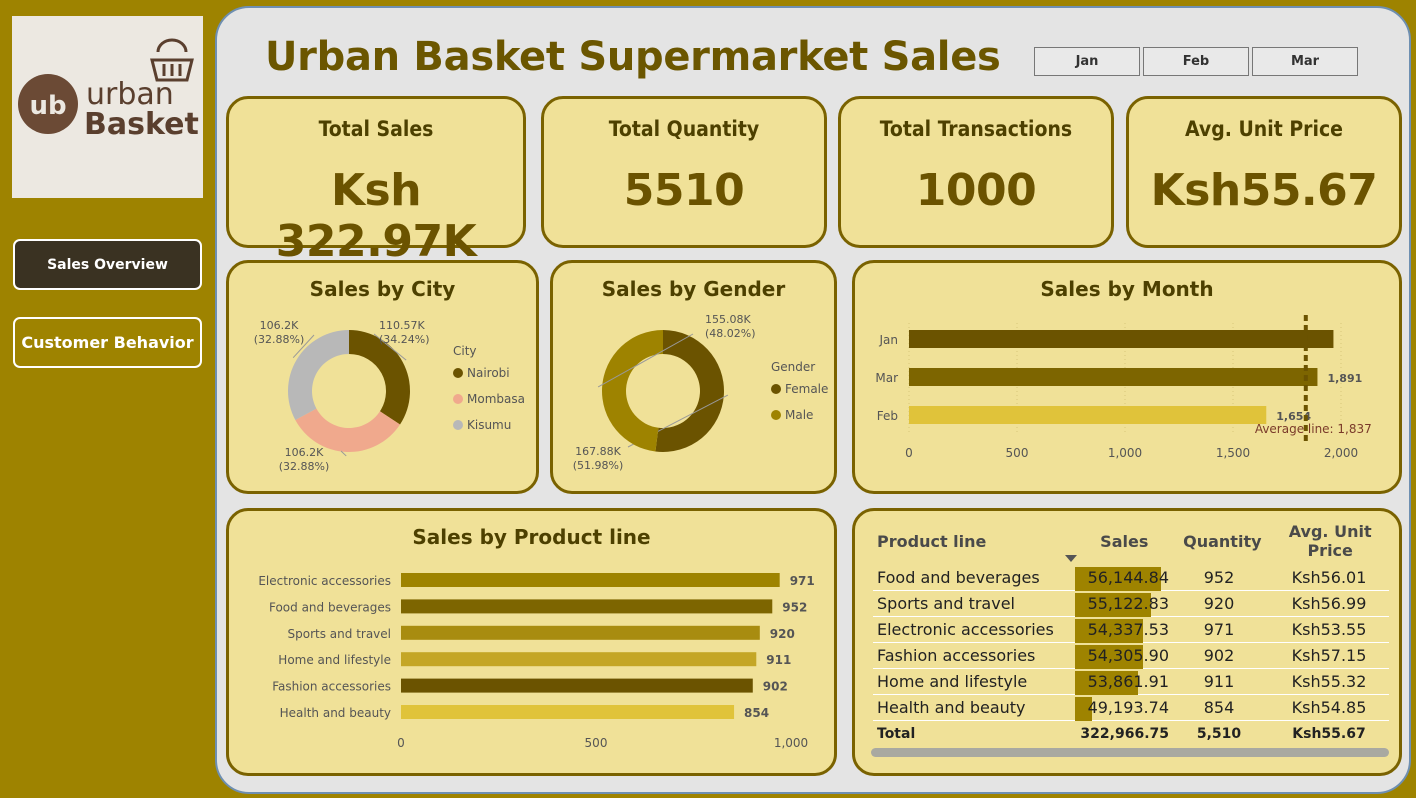  What do you see at coordinates (1329, 577) in the screenshot?
I see `cell-avg-unit-price: Ksh56.01` at bounding box center [1329, 577].